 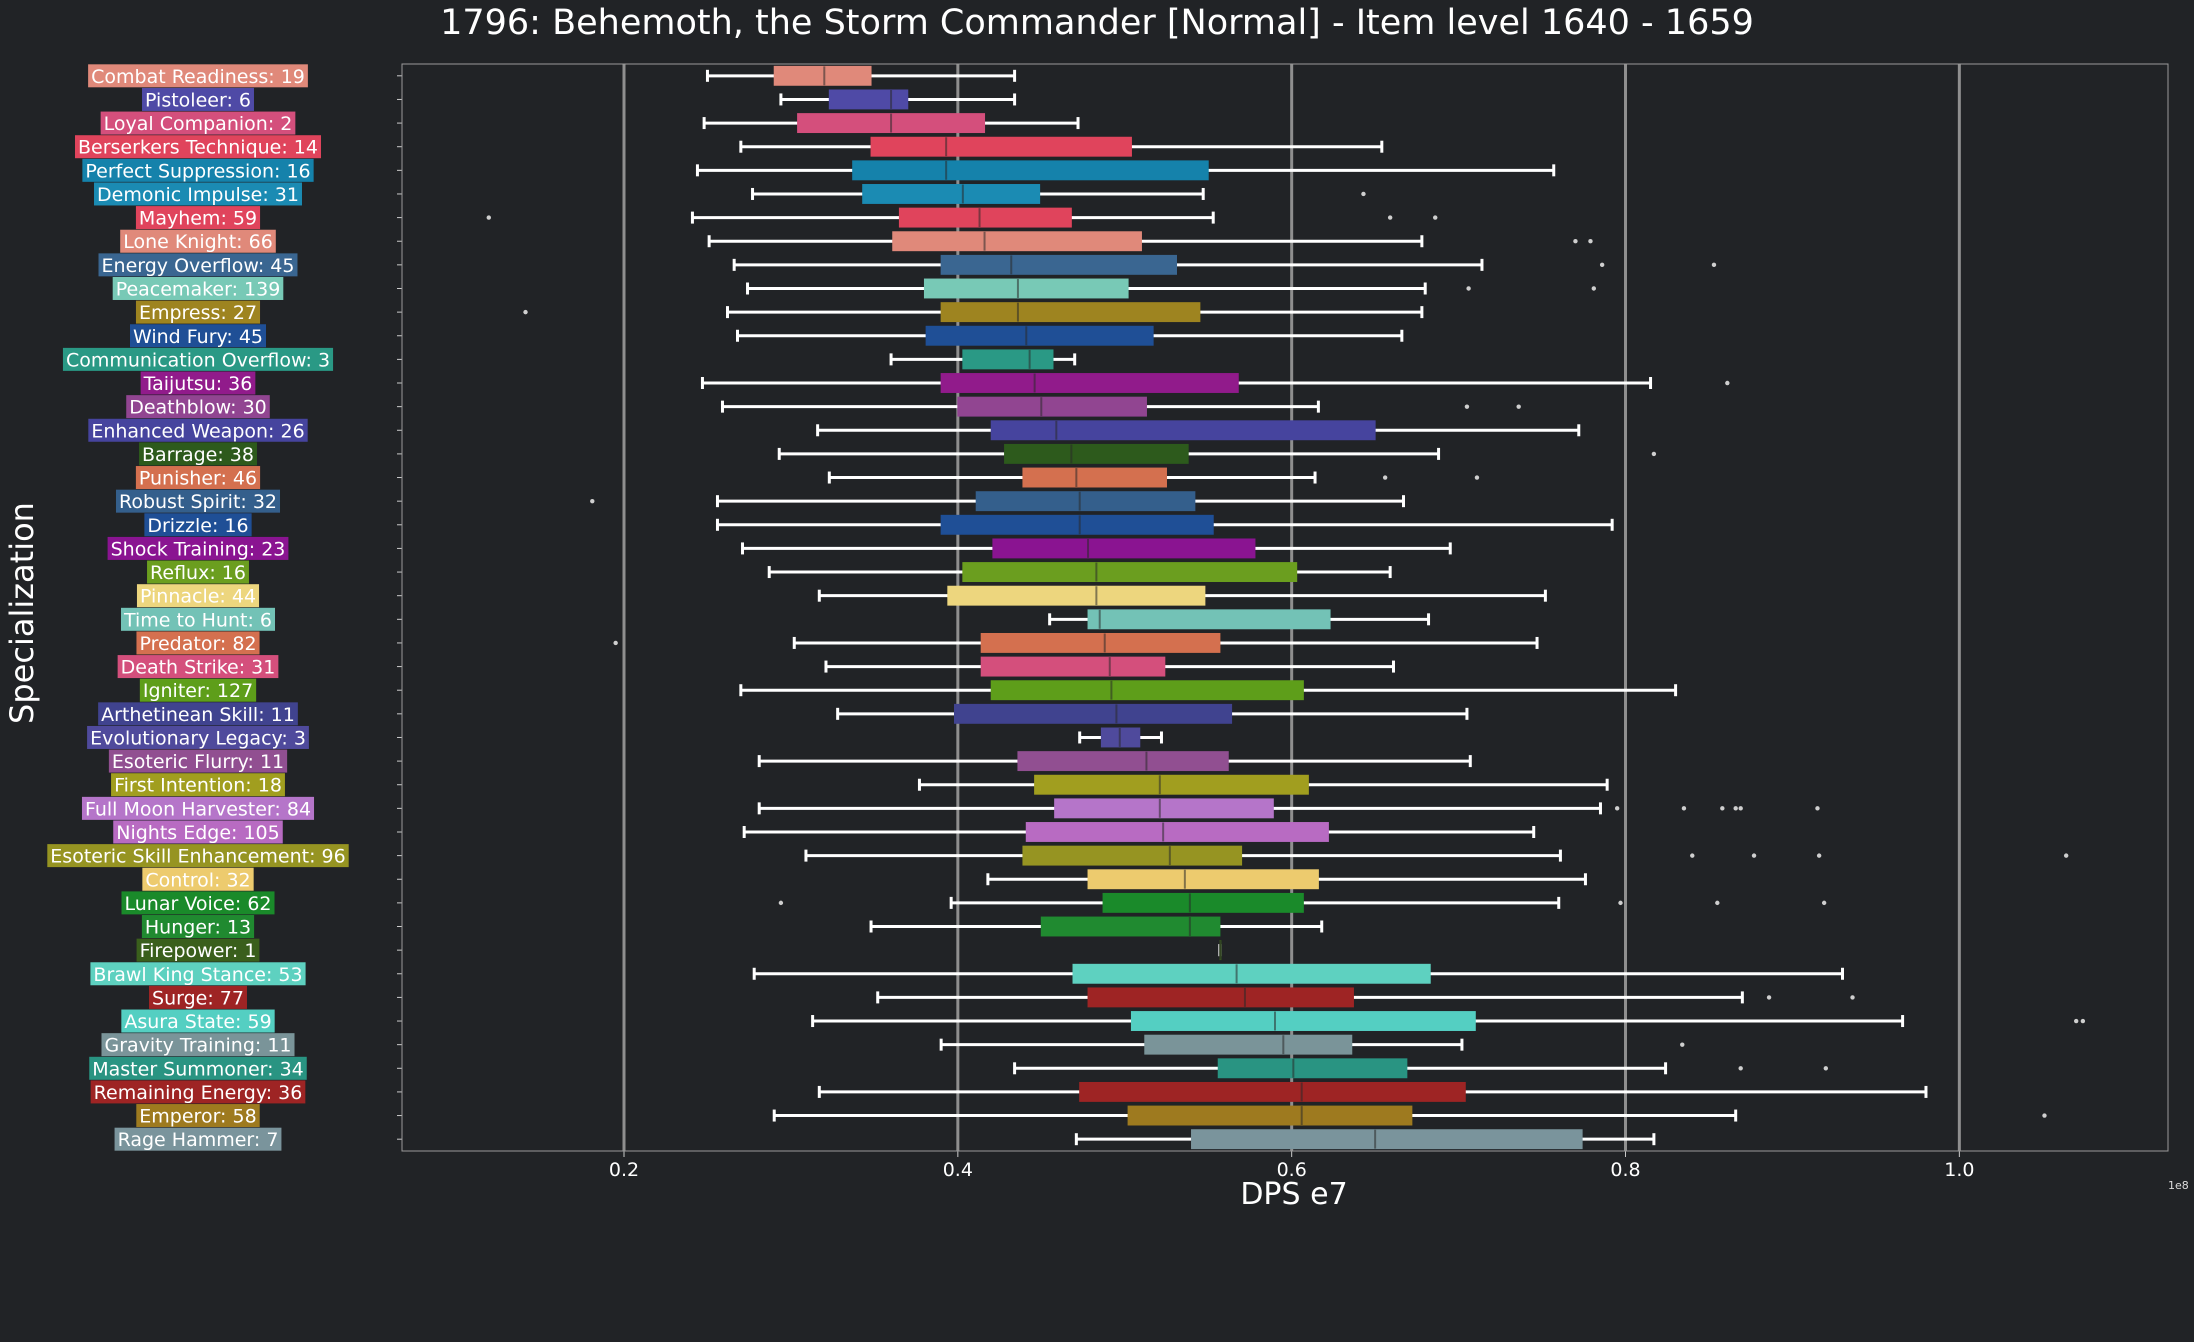 I want to click on y-label-text: Esoteric Flurry: 11, so click(x=198, y=762).